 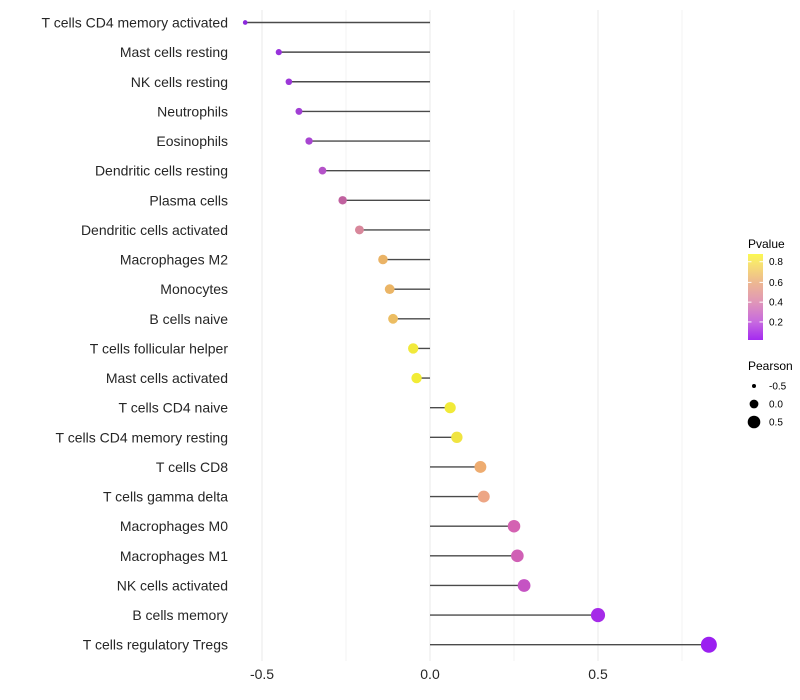 I want to click on y-axis-label: Mast cells activated, so click(x=167, y=378).